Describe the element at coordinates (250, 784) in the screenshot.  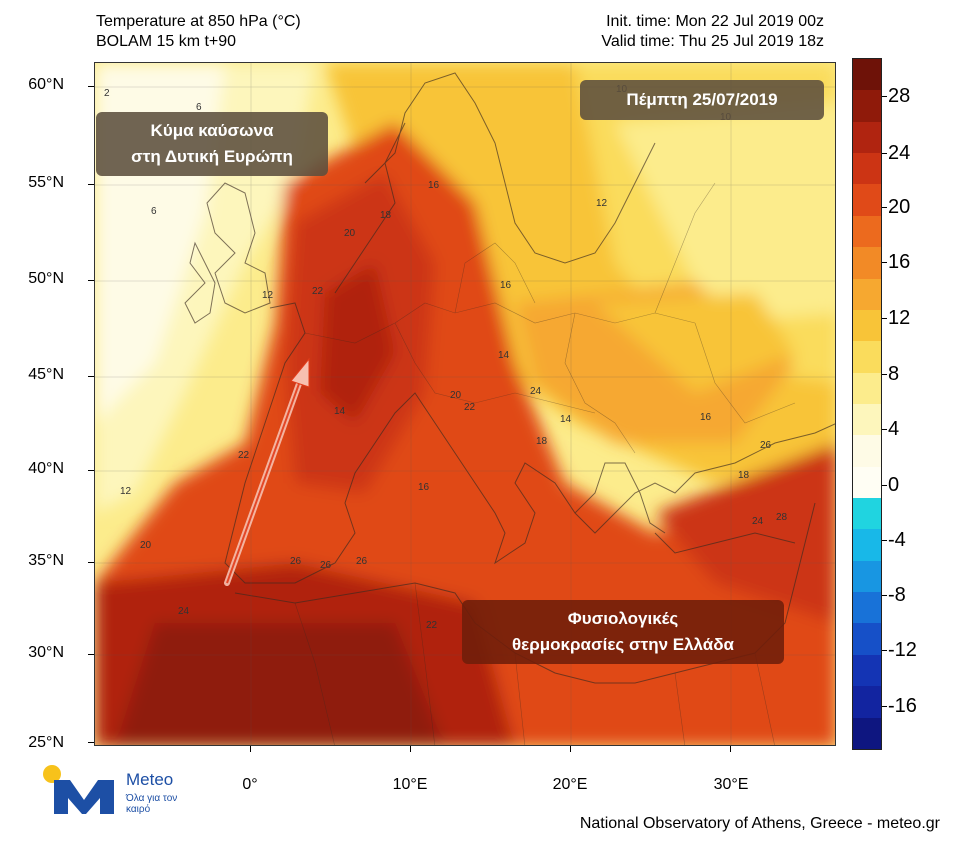
I see `lon-label-0: 0°` at that location.